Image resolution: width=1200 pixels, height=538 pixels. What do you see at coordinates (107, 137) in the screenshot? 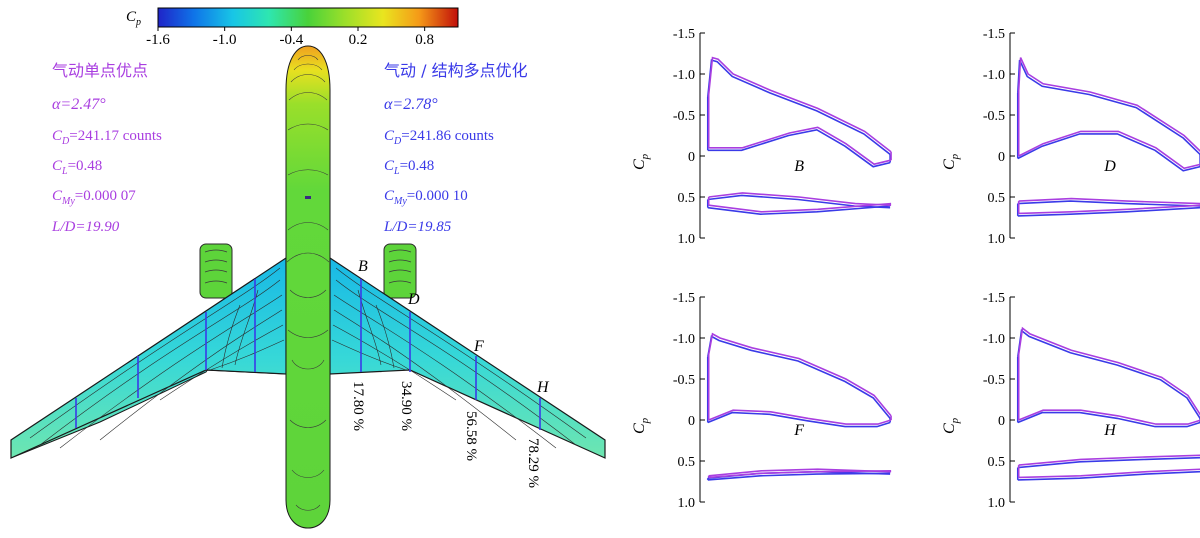
I see `left-case-cd: CD=241.17 counts` at bounding box center [107, 137].